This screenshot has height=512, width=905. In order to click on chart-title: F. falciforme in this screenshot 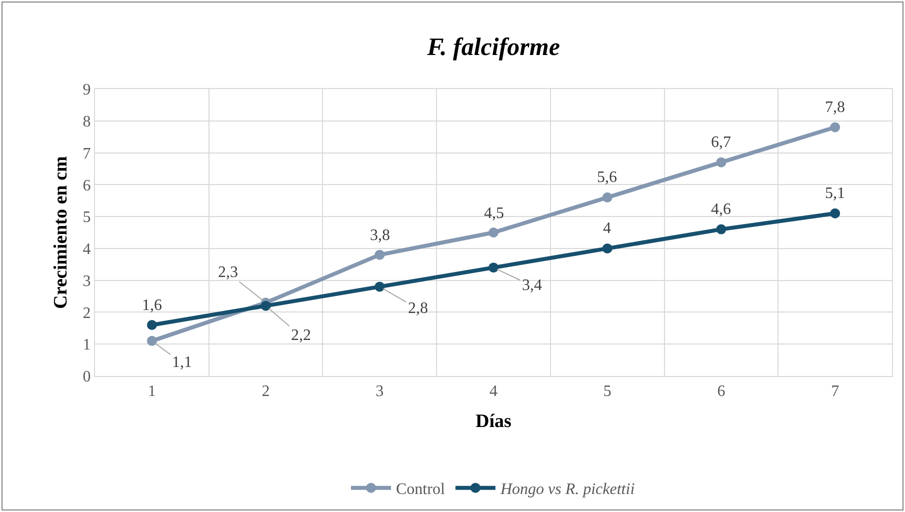, I will do `click(493, 47)`.